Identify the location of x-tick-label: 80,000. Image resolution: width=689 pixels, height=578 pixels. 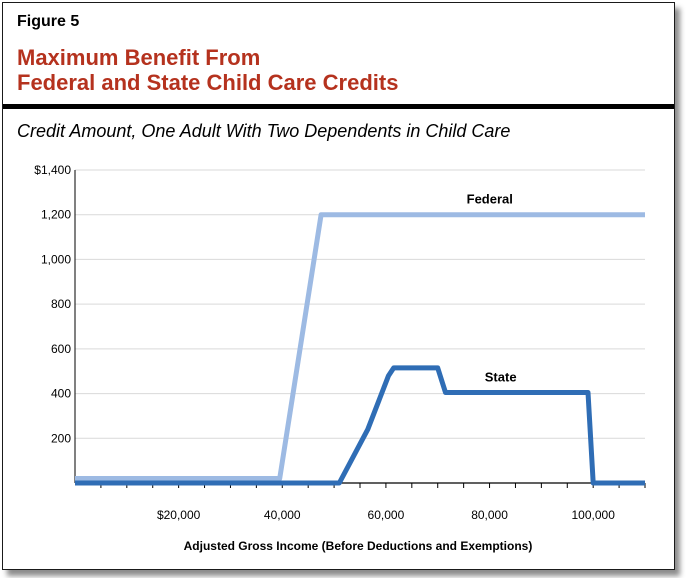
(489, 515).